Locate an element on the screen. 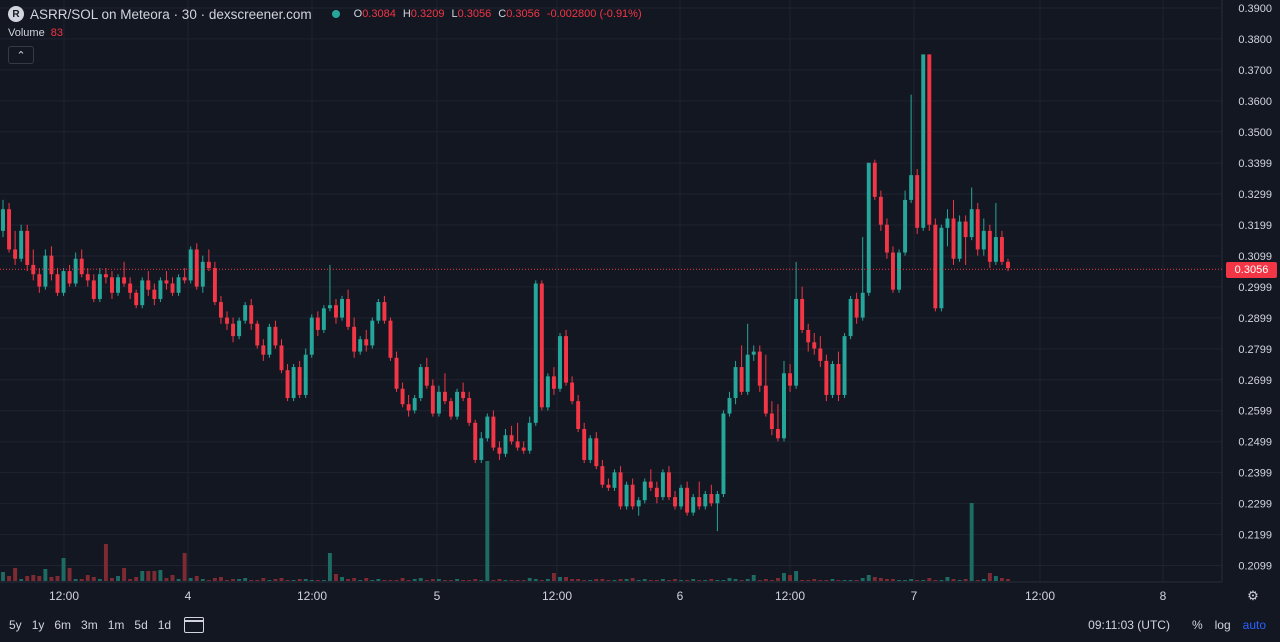 The image size is (1280, 642). y-tick-label: 0.3600 is located at coordinates (1255, 102).